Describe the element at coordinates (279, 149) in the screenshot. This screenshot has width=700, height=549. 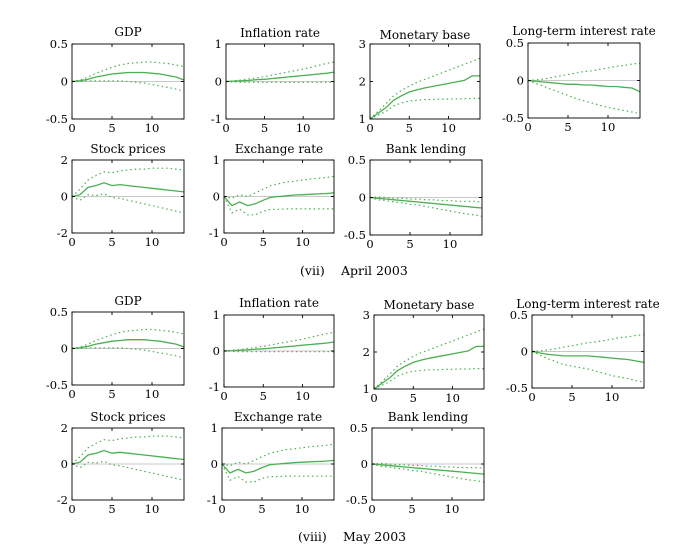
I see `panel-title: Exchange rate` at that location.